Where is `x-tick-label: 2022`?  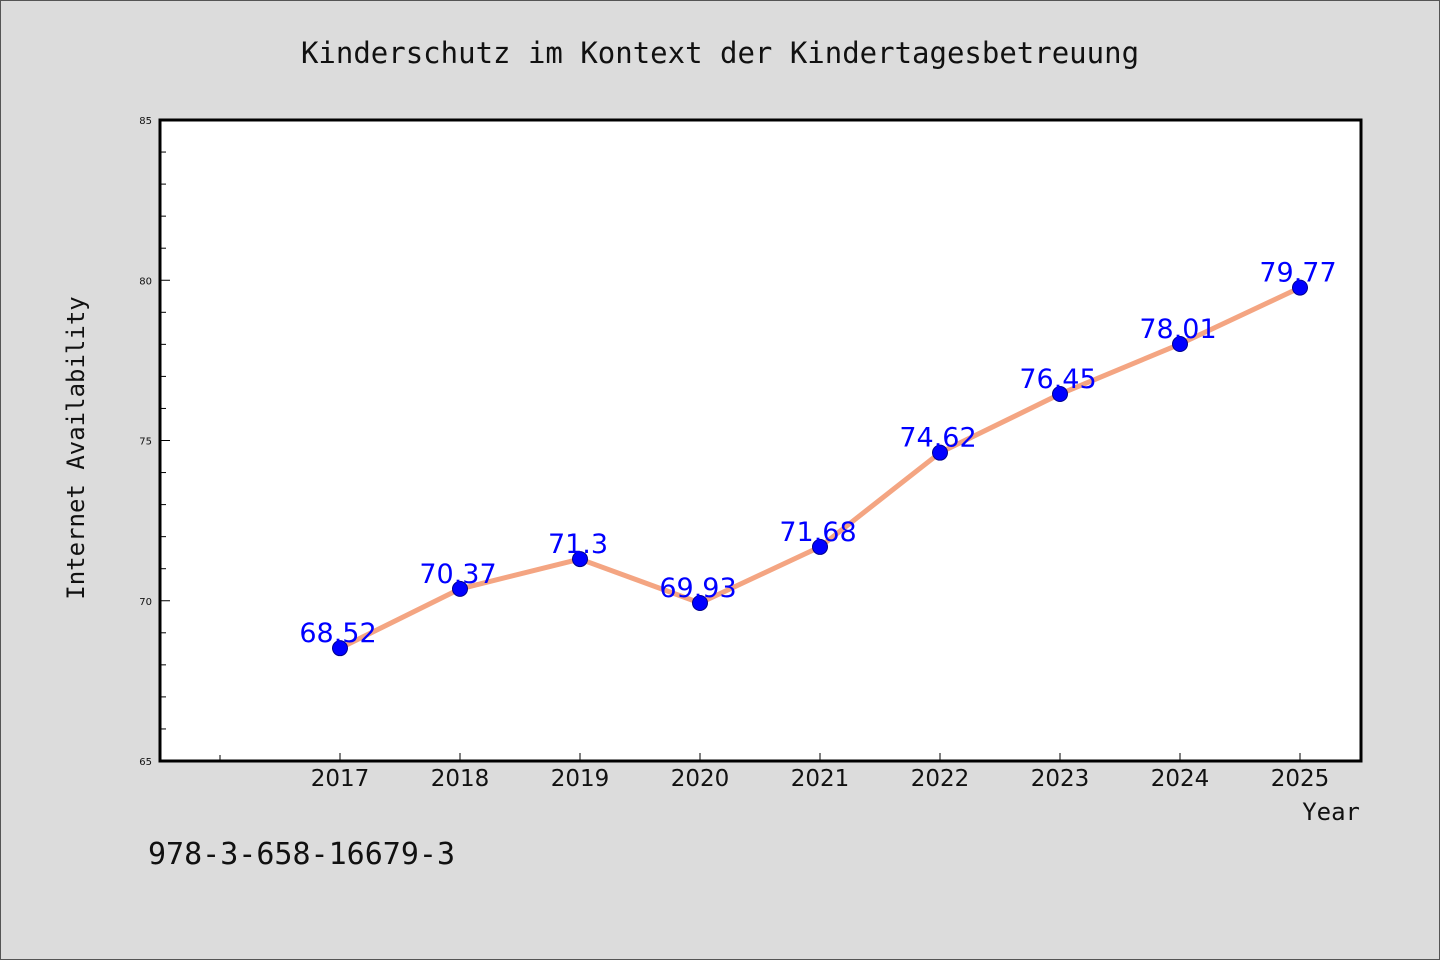
x-tick-label: 2022 is located at coordinates (940, 779).